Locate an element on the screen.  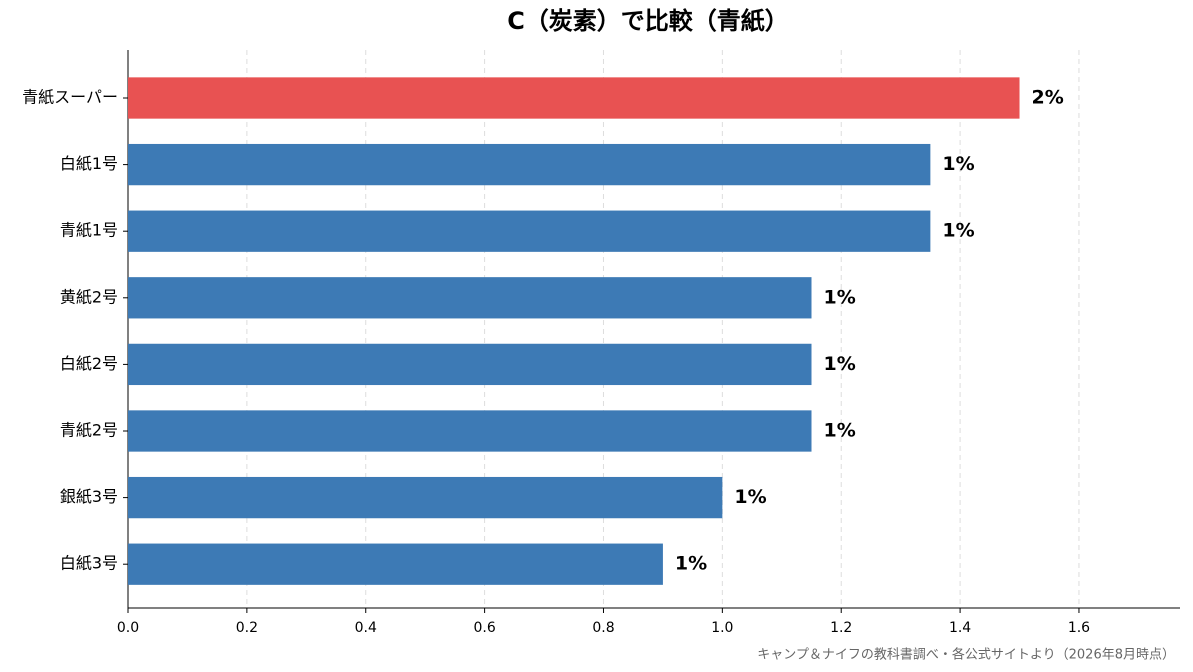
x-tick-label: 0.2 is located at coordinates (247, 628).